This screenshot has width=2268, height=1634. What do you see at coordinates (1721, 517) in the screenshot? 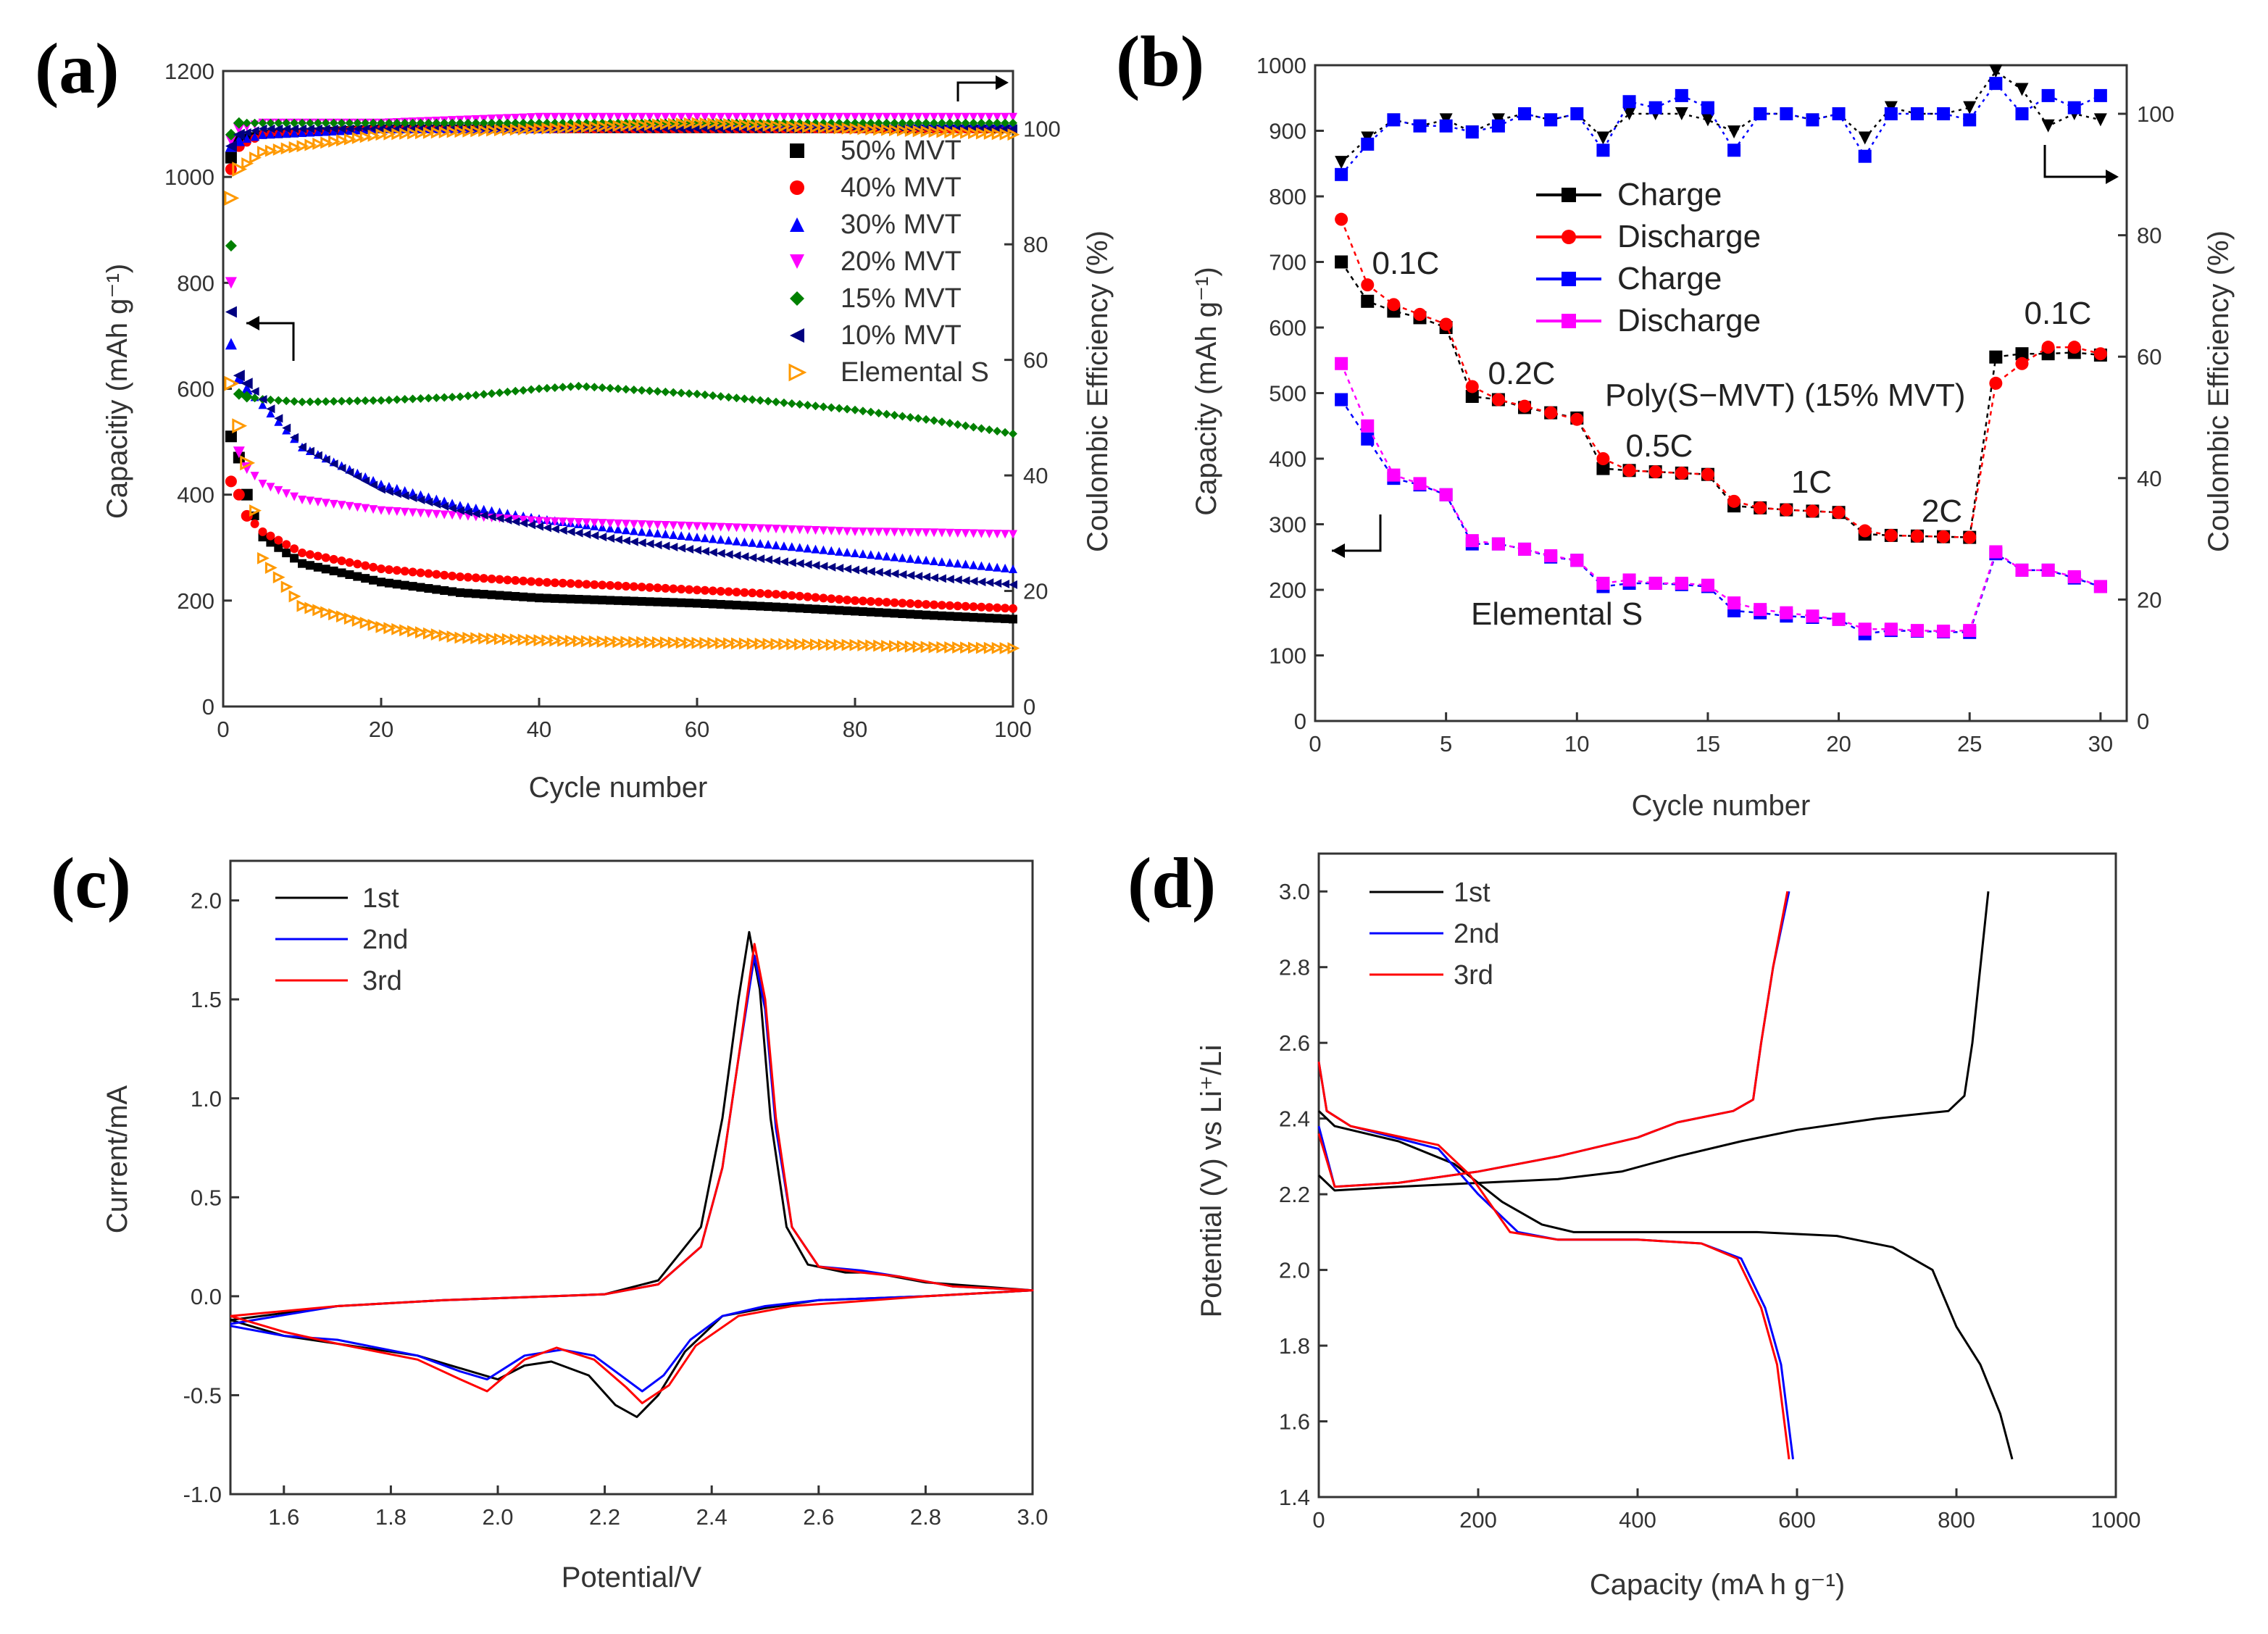
I see `series-line` at bounding box center [1721, 517].